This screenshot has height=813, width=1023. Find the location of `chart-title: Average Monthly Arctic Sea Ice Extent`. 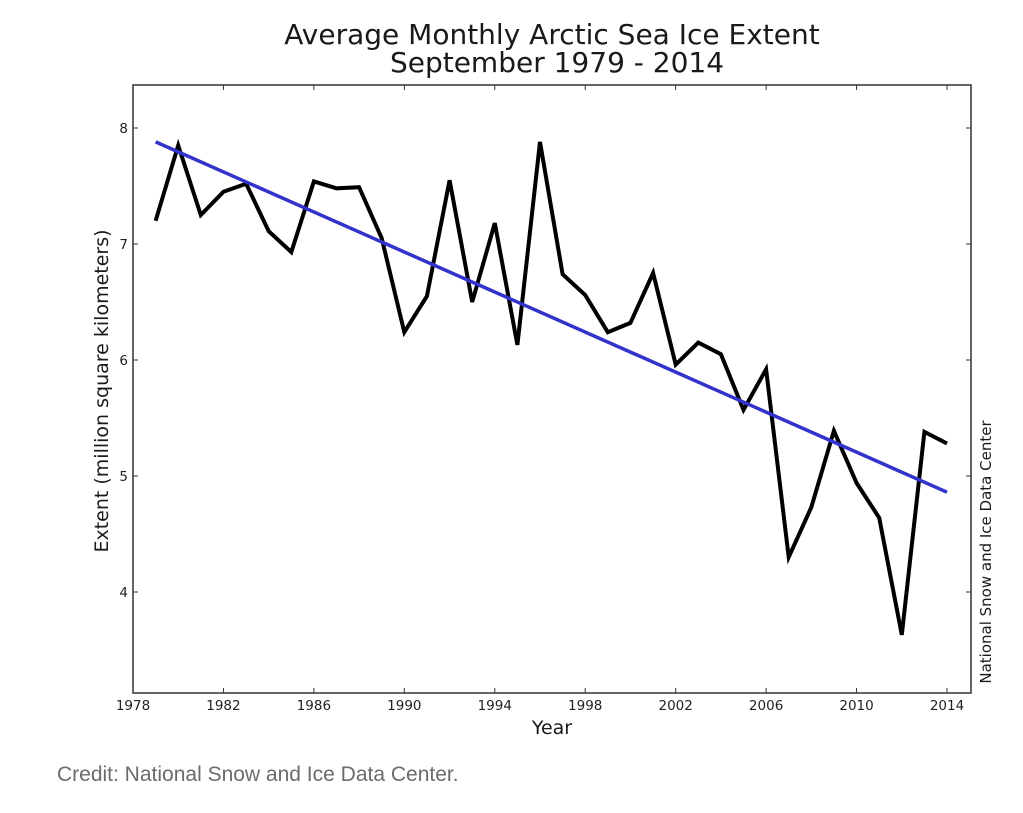

chart-title: Average Monthly Arctic Sea Ice Extent is located at coordinates (551, 34).